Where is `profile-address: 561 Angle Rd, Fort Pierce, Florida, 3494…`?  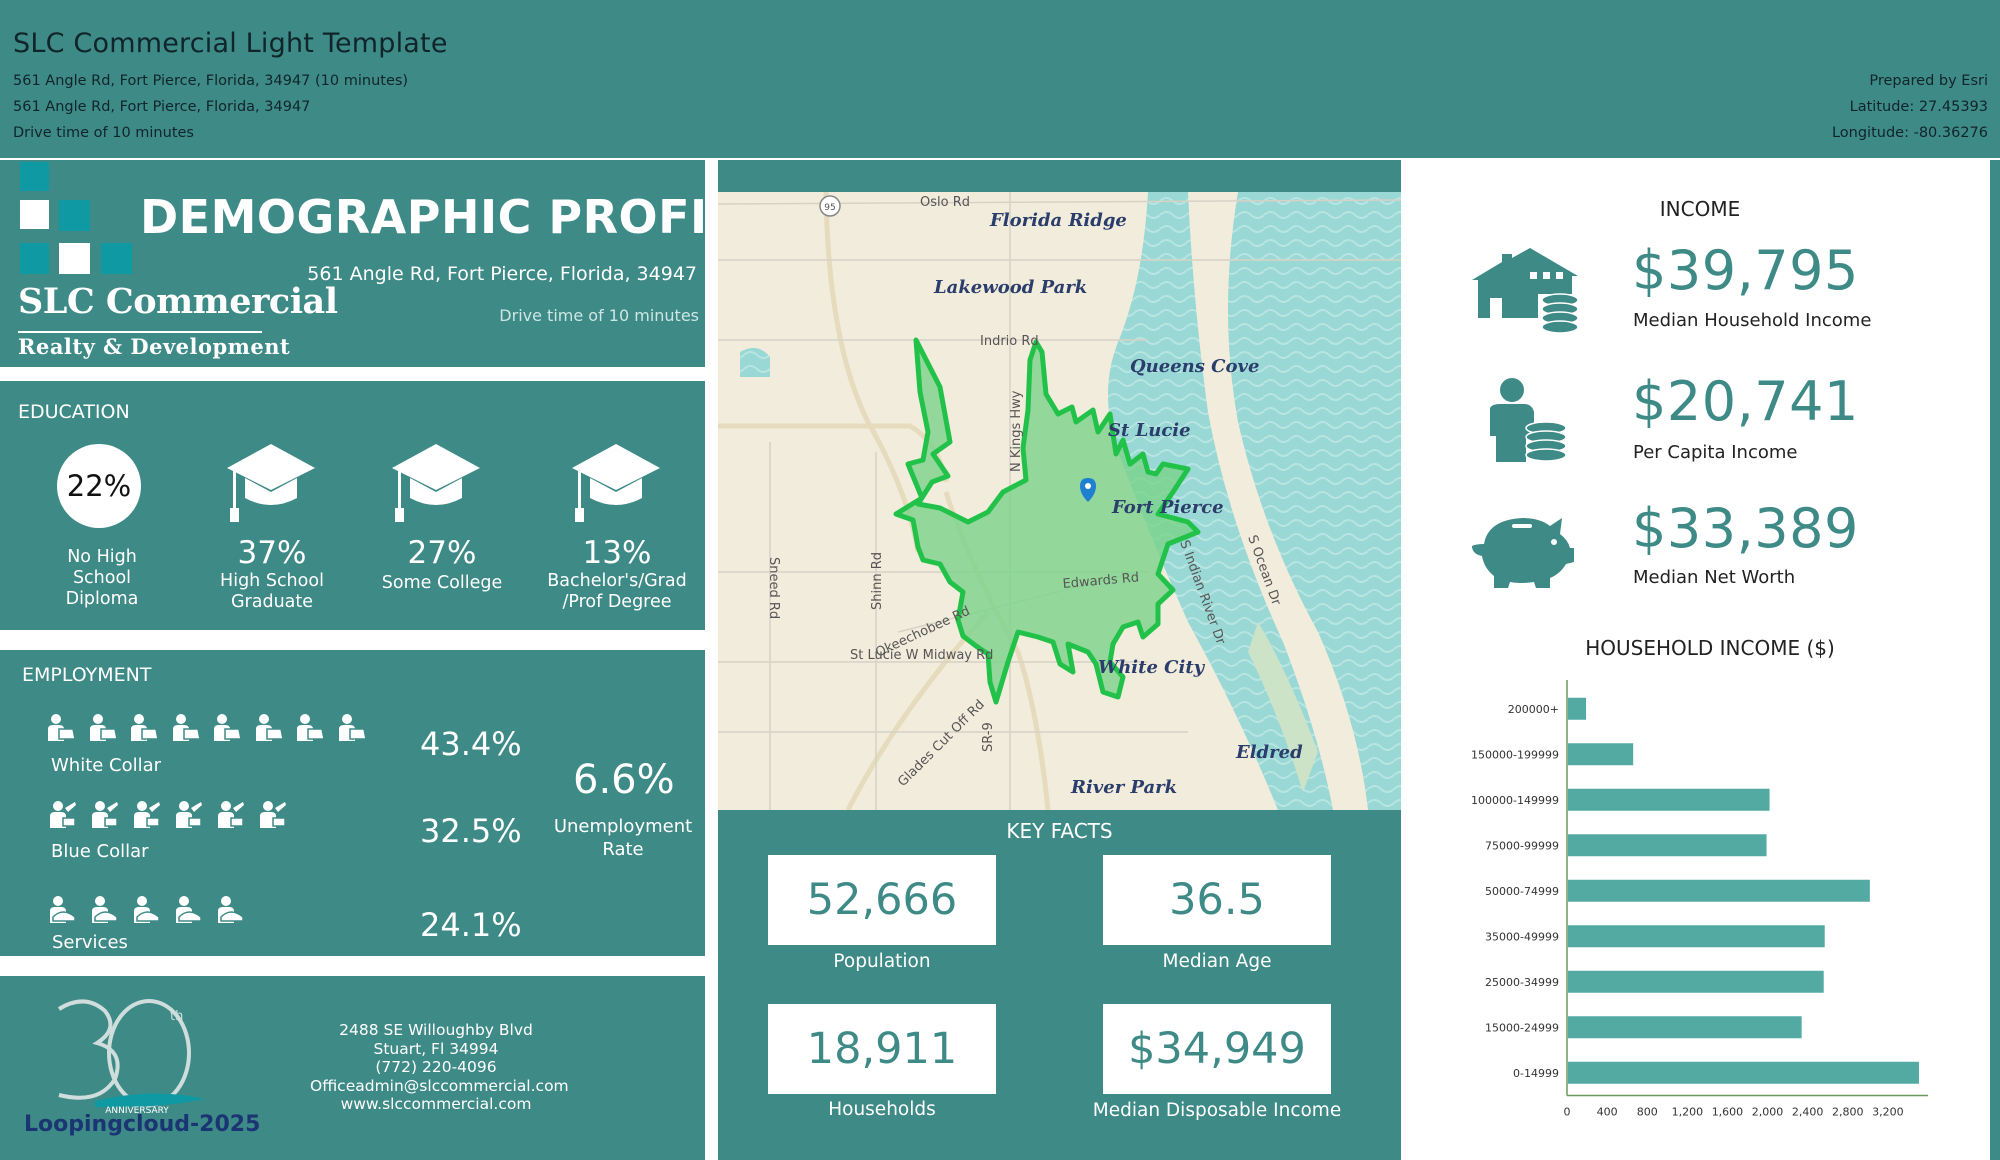 profile-address: 561 Angle Rd, Fort Pierce, Florida, 3494… is located at coordinates (502, 274).